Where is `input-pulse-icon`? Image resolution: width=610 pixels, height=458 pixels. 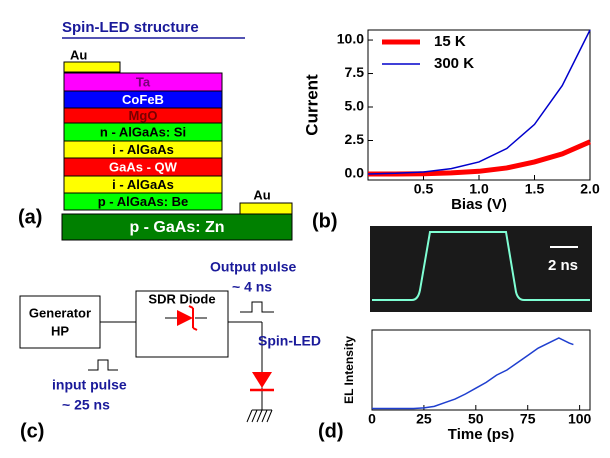
input-pulse-icon is located at coordinates (103, 365).